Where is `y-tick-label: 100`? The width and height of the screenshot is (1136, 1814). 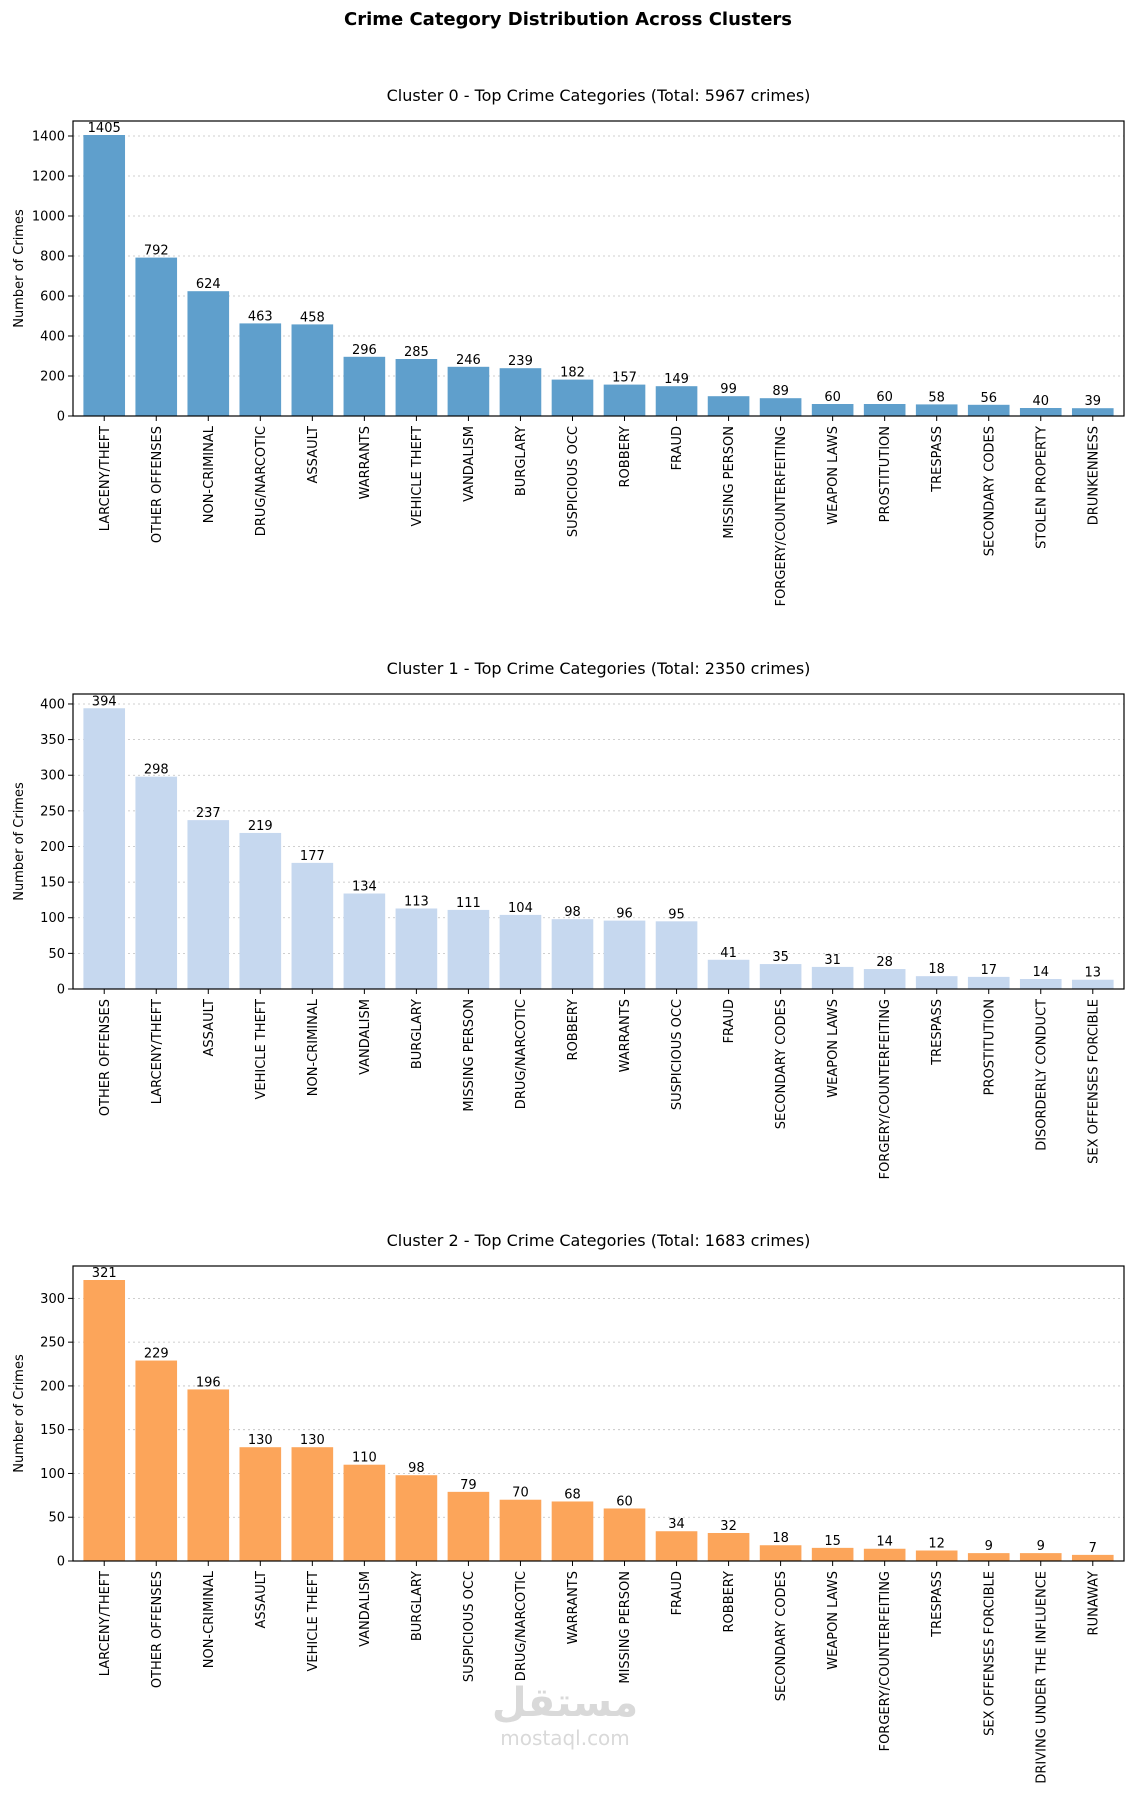
y-tick-label: 100 is located at coordinates (52, 918).